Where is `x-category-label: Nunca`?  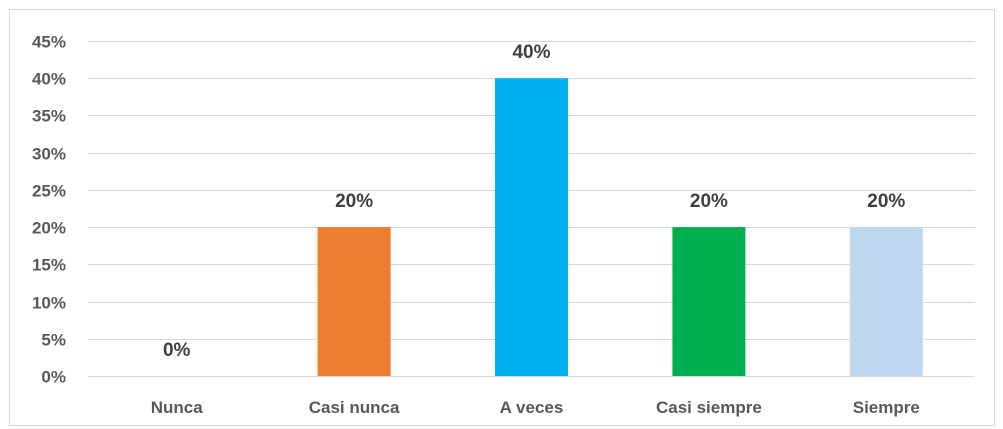
x-category-label: Nunca is located at coordinates (177, 407).